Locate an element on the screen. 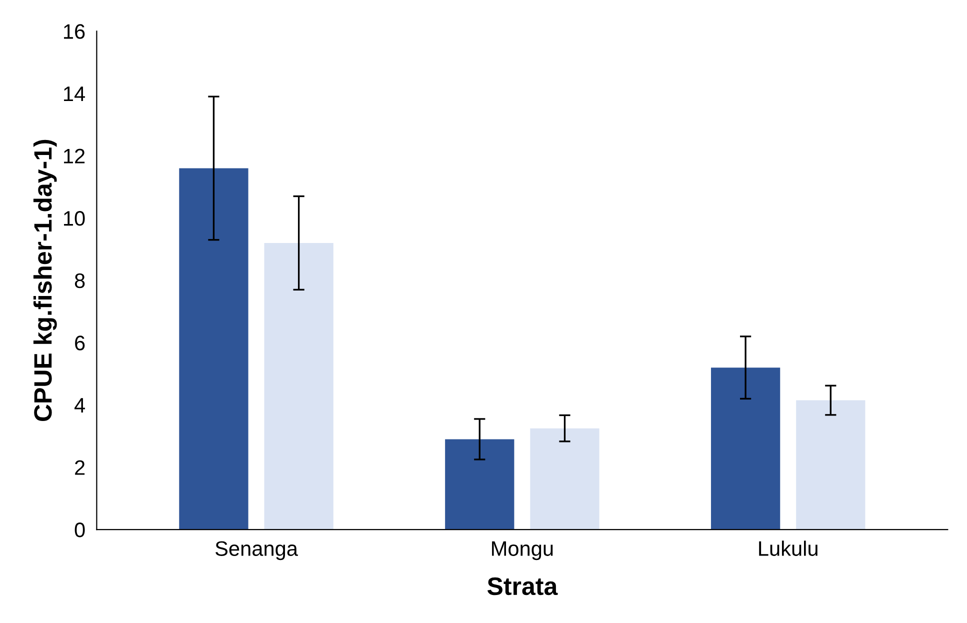 This screenshot has height=623, width=967. y-tick-label: 2 is located at coordinates (80, 467).